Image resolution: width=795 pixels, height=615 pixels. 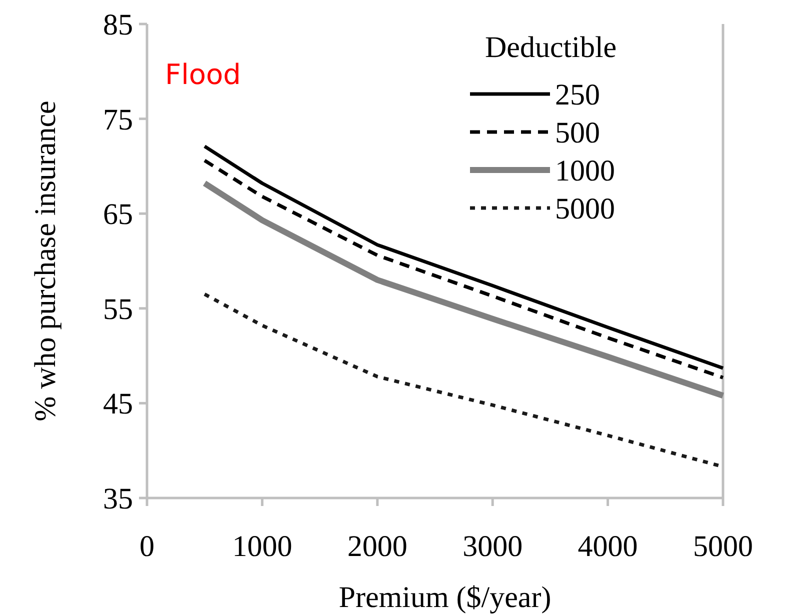 What do you see at coordinates (203, 74) in the screenshot?
I see `annotation: Flood` at bounding box center [203, 74].